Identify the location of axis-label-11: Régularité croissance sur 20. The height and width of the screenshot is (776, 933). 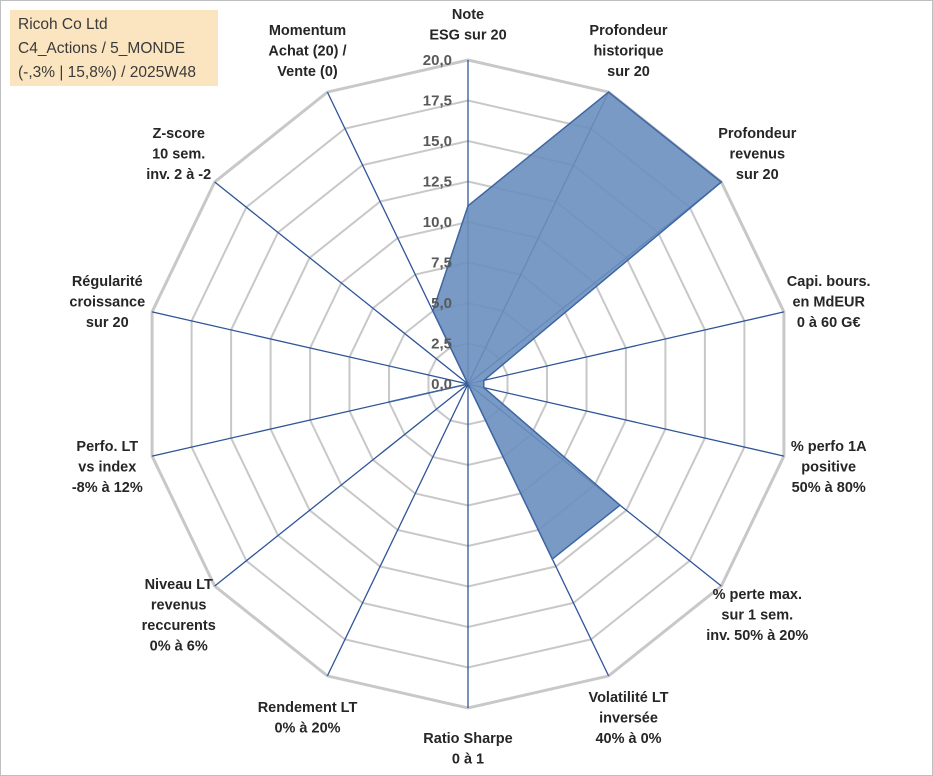
(107, 302).